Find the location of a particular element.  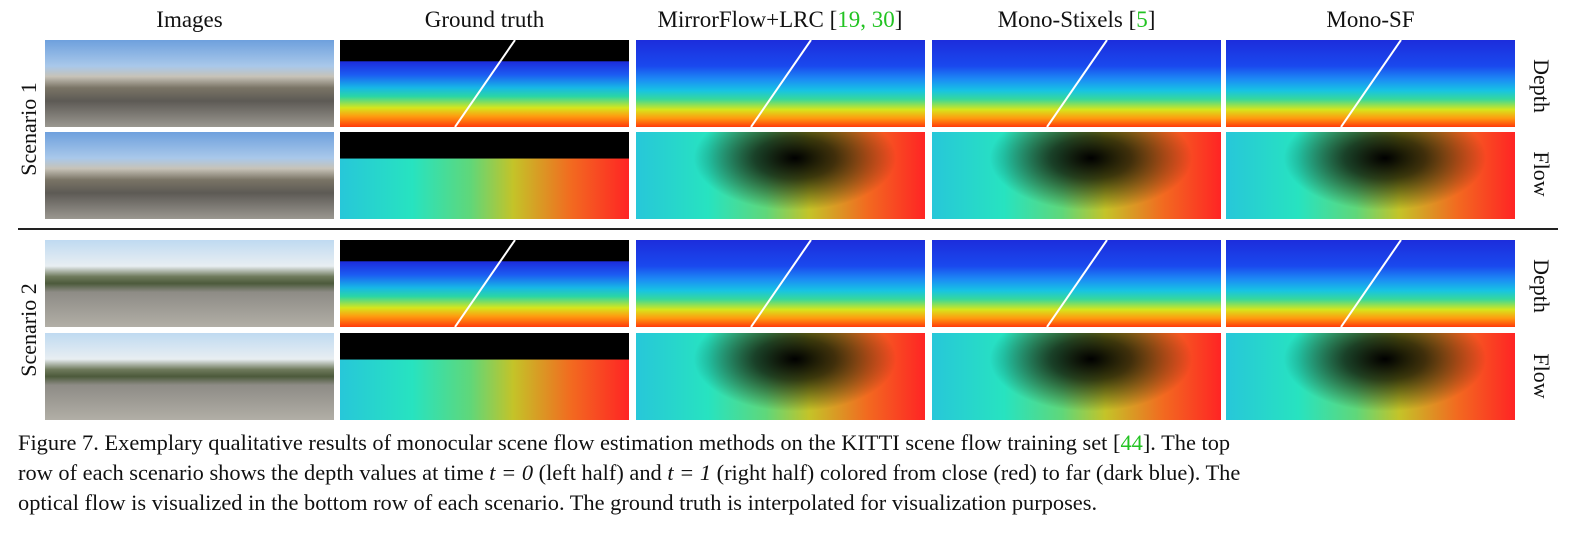

column-header-mono-sf: Mono-SF is located at coordinates (1370, 20).